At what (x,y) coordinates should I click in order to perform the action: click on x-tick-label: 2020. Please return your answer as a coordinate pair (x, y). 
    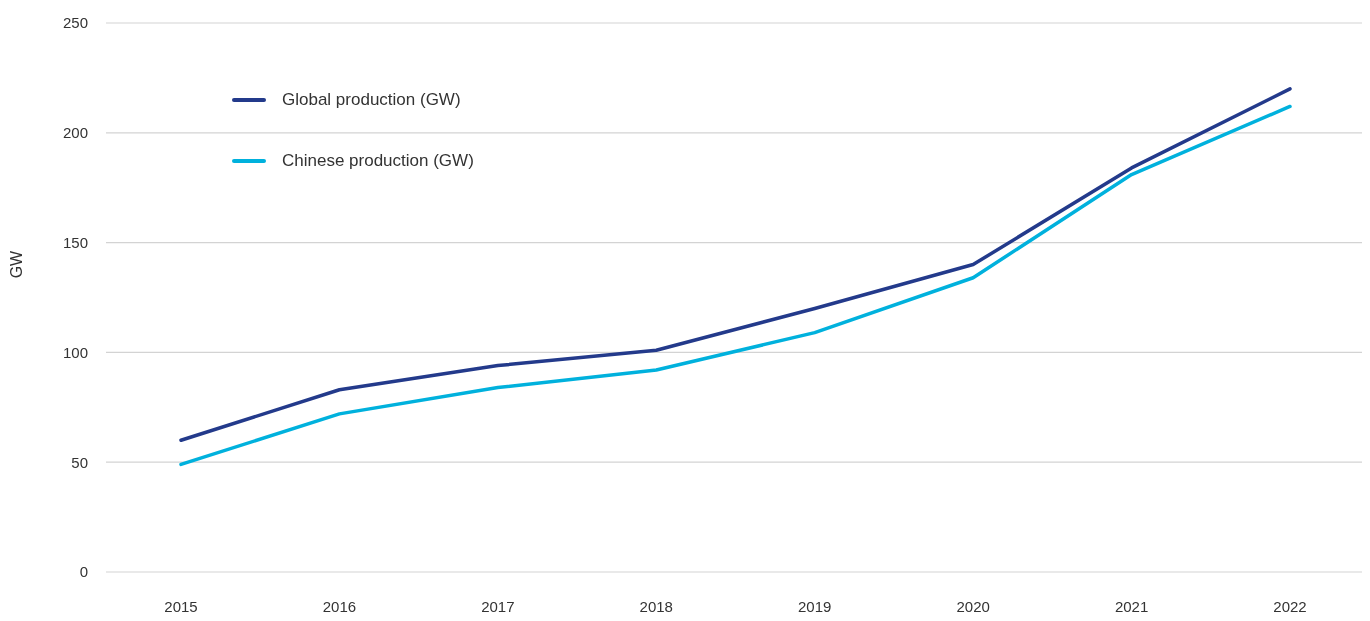
    Looking at the image, I should click on (973, 606).